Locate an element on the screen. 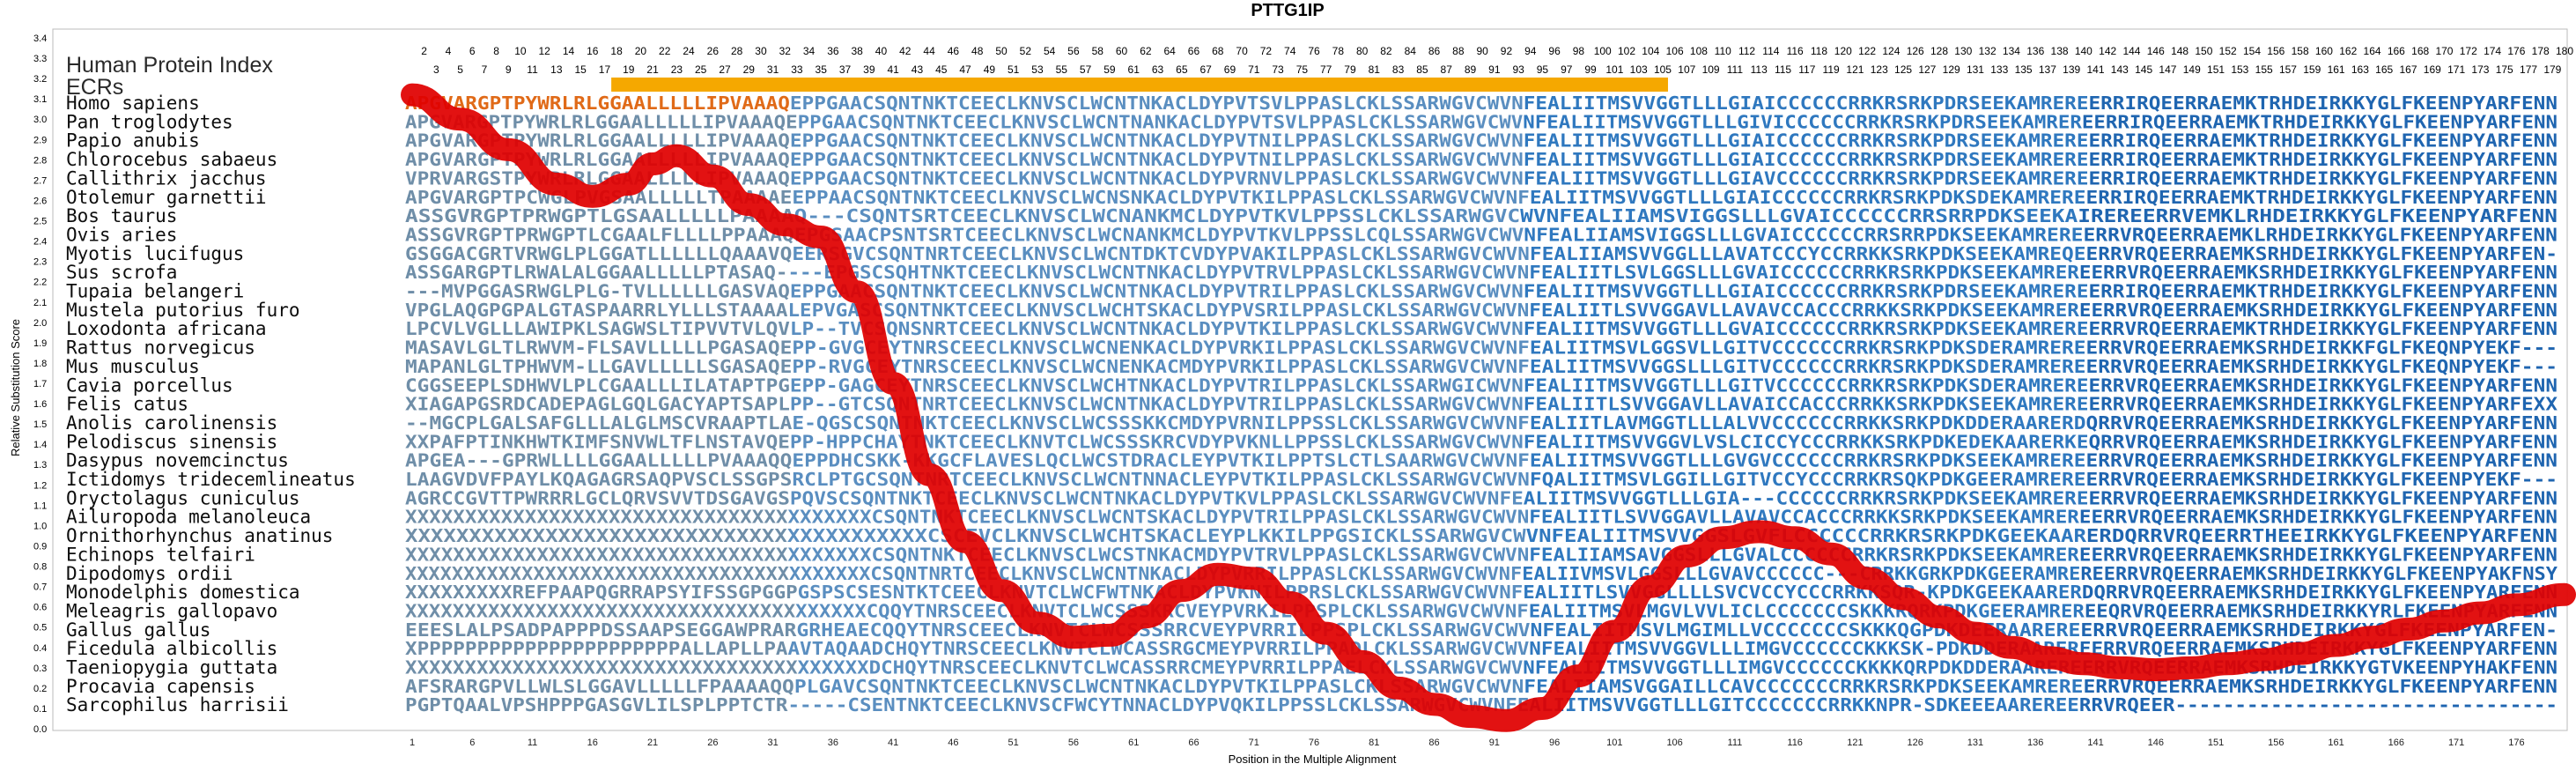 The width and height of the screenshot is (2576, 771). species-label: Myotis lucifugus is located at coordinates (155, 253).